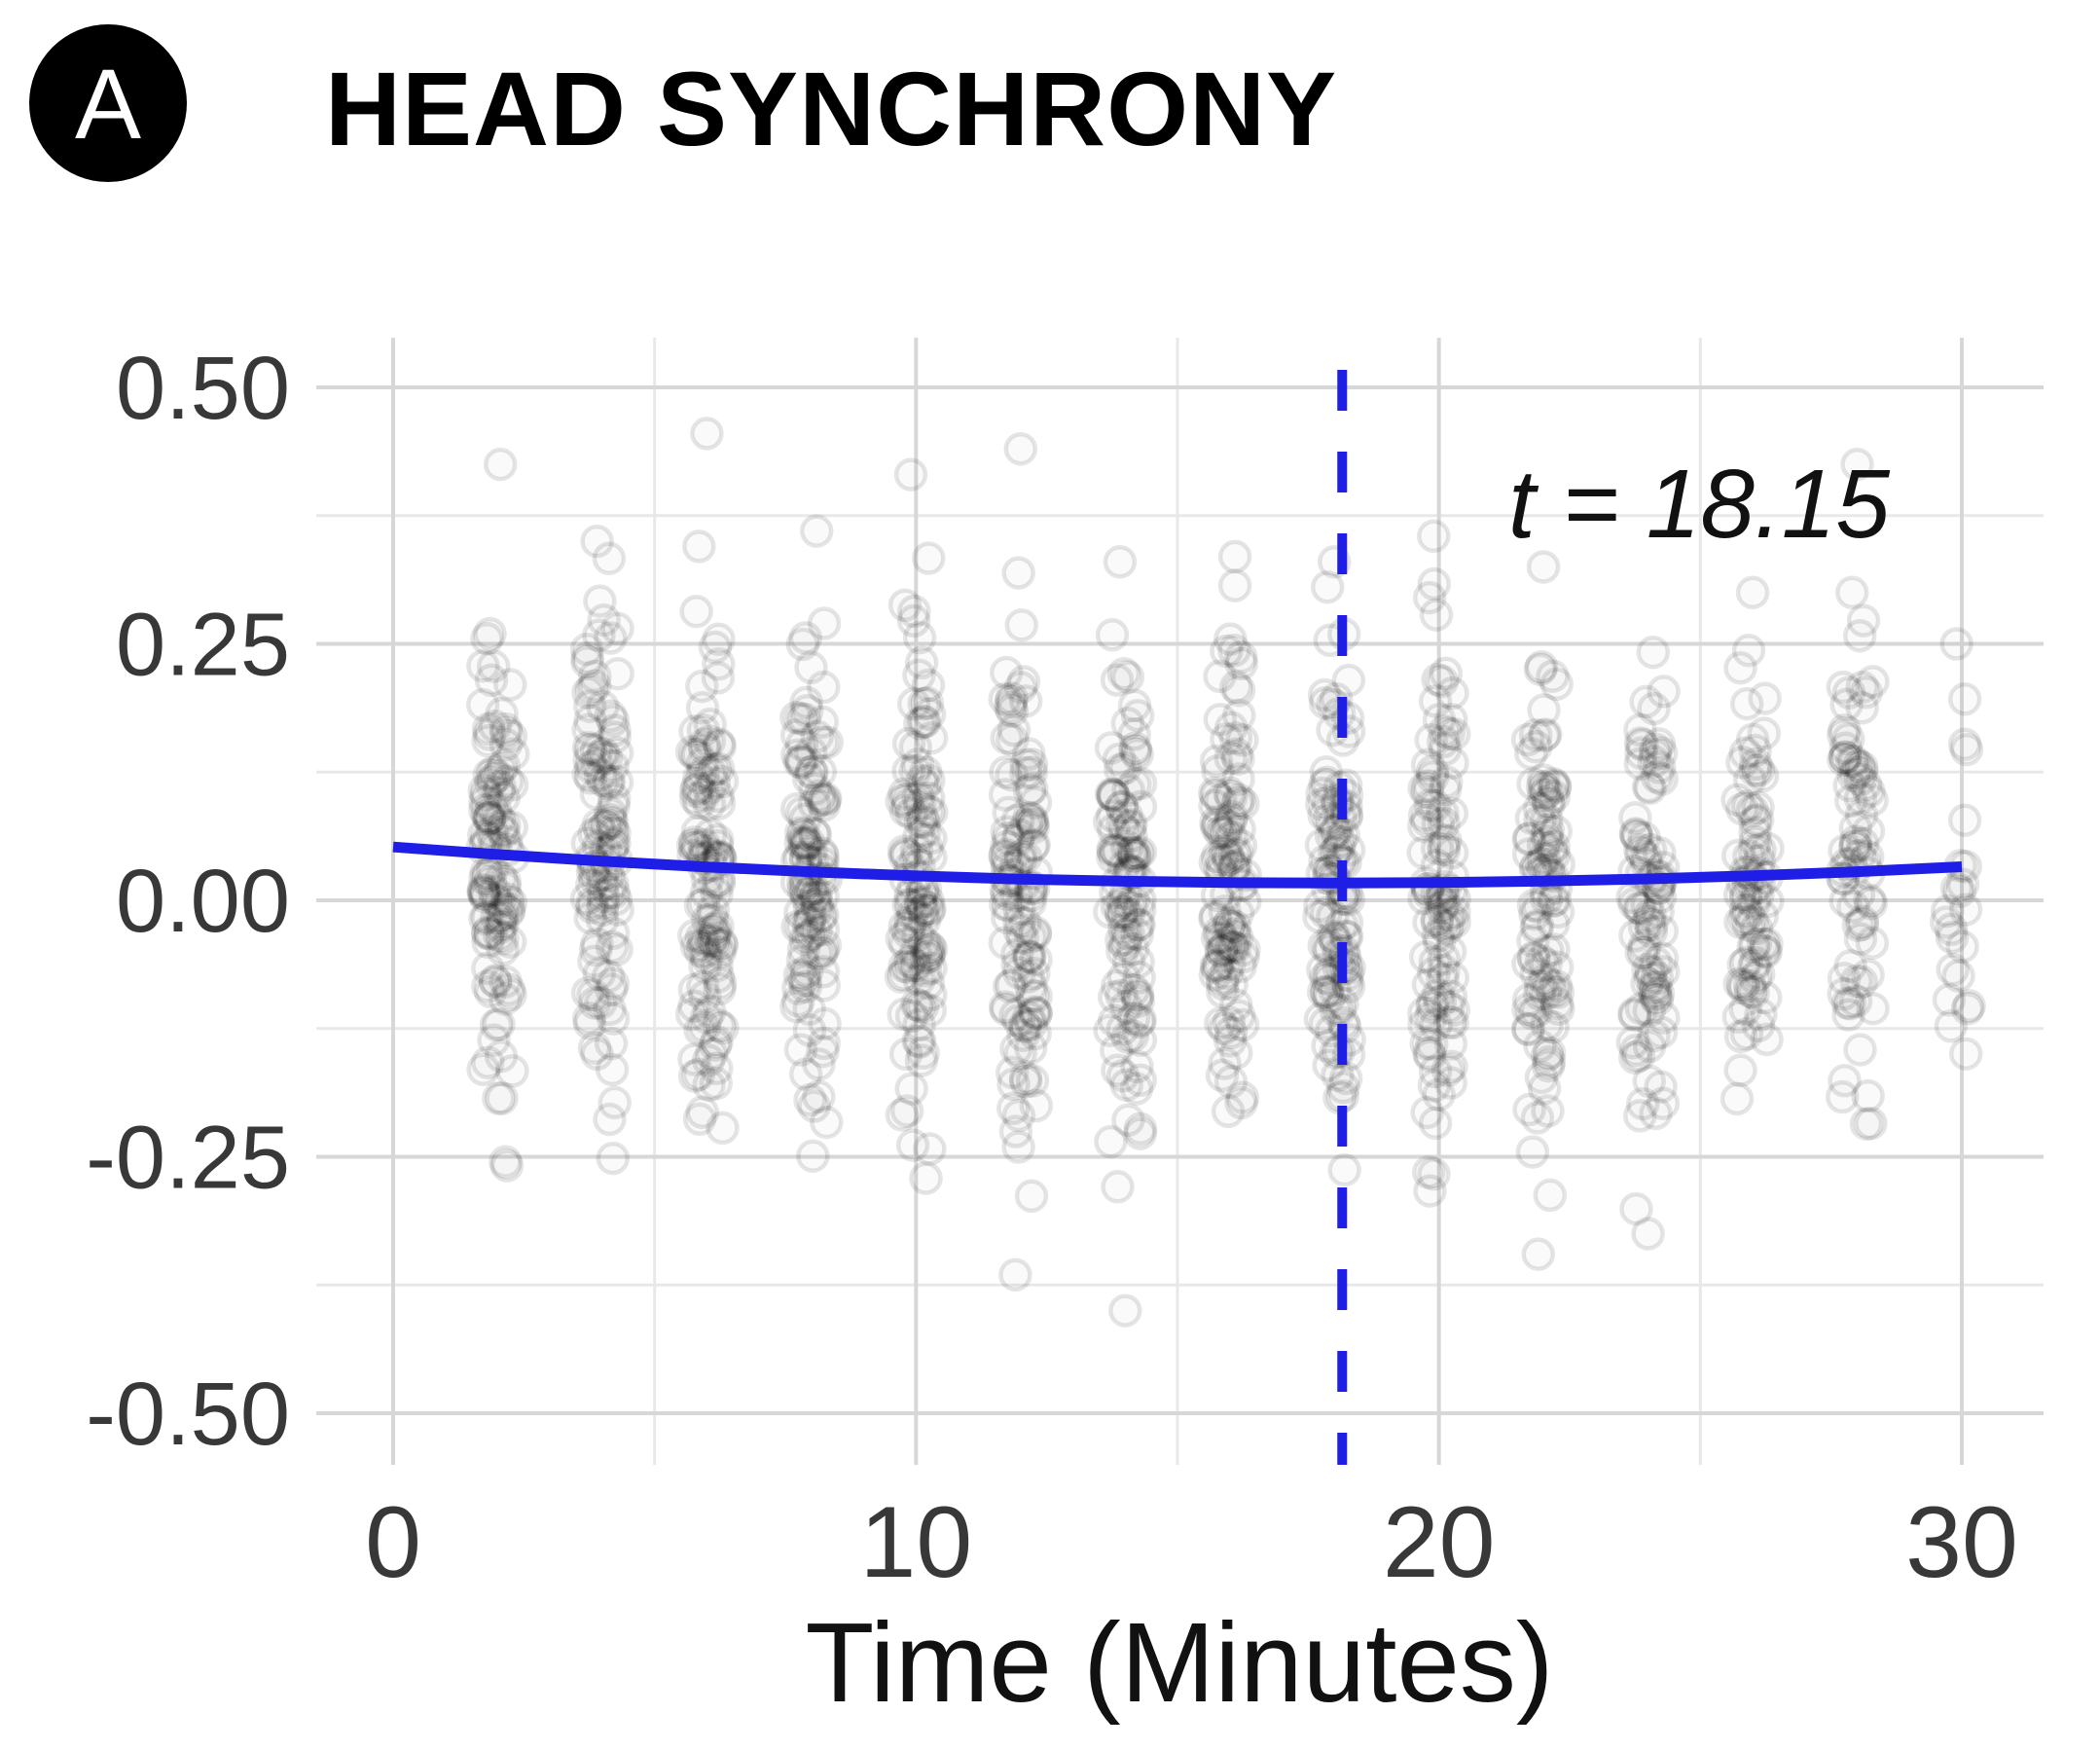 The height and width of the screenshot is (1750, 2100). What do you see at coordinates (1699, 504) in the screenshot?
I see `vline-annotation: t = 18.15` at bounding box center [1699, 504].